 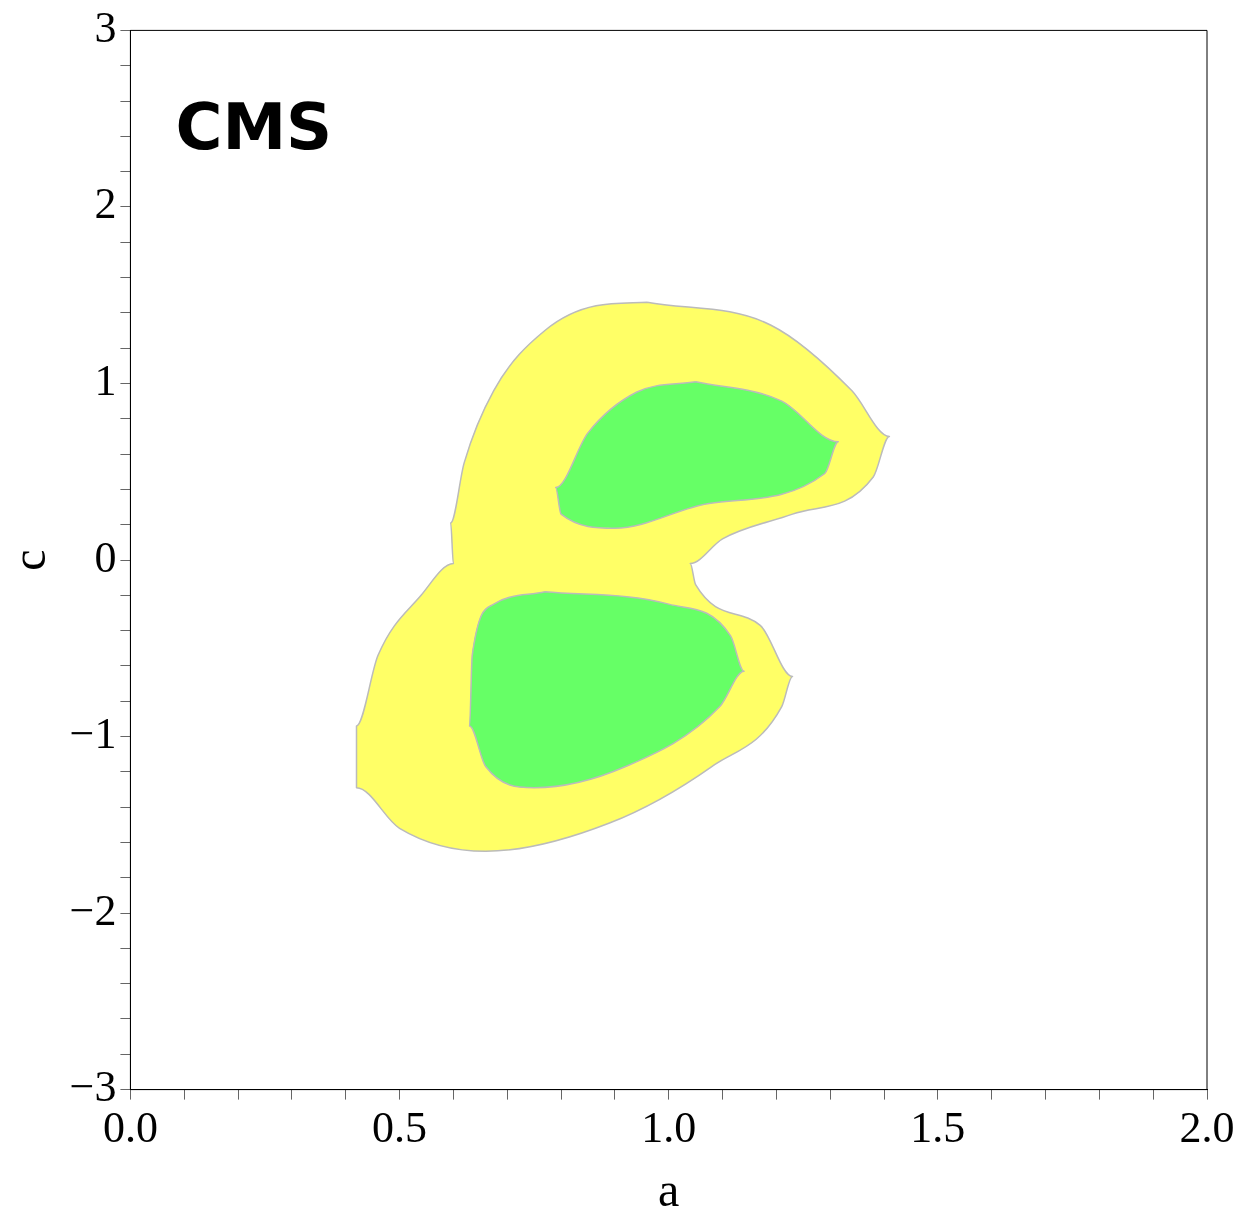 I want to click on y-tick-label: 1, so click(x=105, y=381).